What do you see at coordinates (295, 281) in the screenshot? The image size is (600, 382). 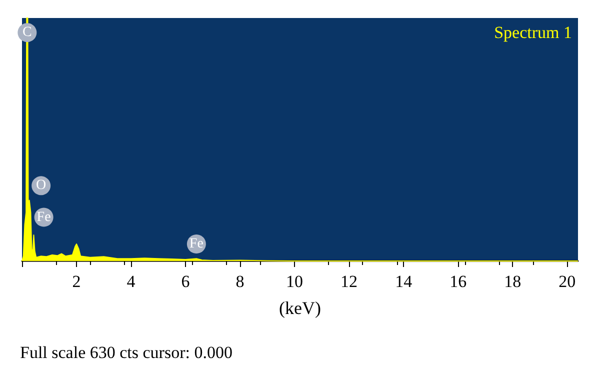 I see `x-tick-label: 10` at bounding box center [295, 281].